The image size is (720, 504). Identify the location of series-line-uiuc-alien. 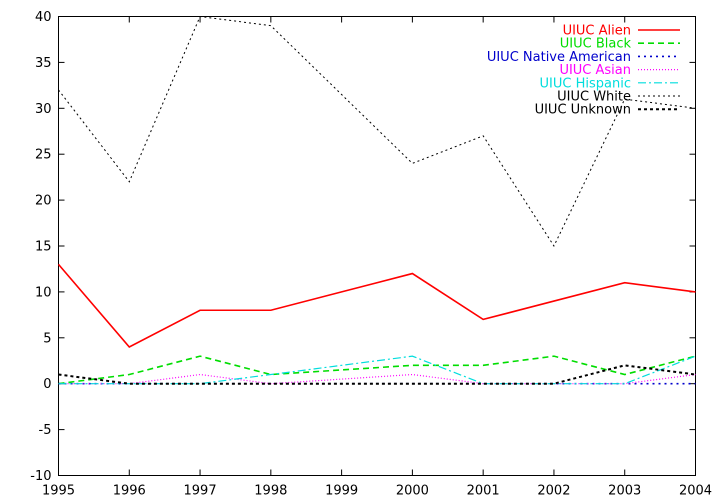
(376, 305).